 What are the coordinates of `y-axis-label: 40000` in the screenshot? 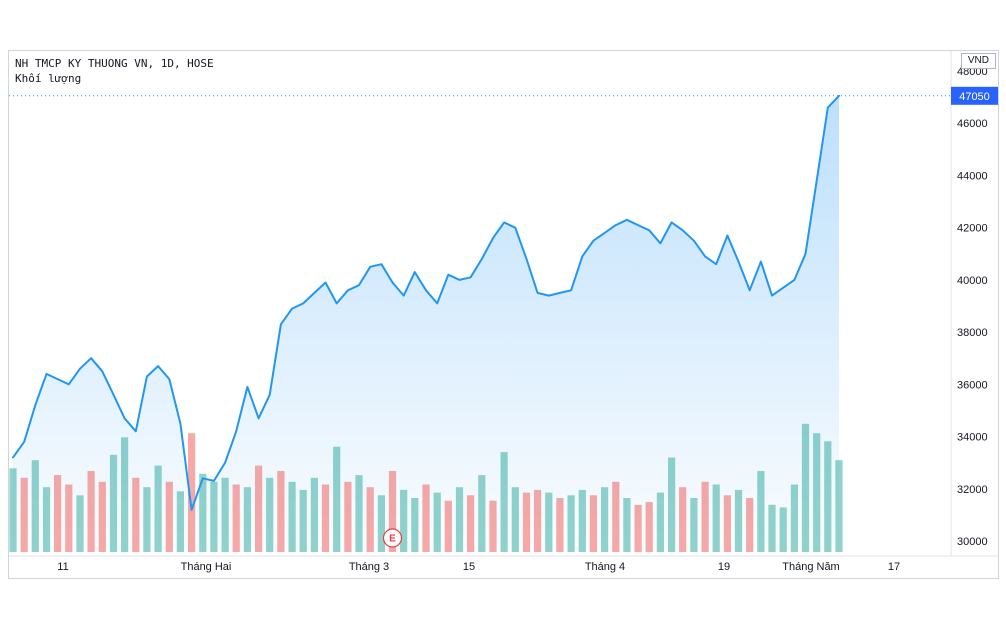 It's located at (972, 281).